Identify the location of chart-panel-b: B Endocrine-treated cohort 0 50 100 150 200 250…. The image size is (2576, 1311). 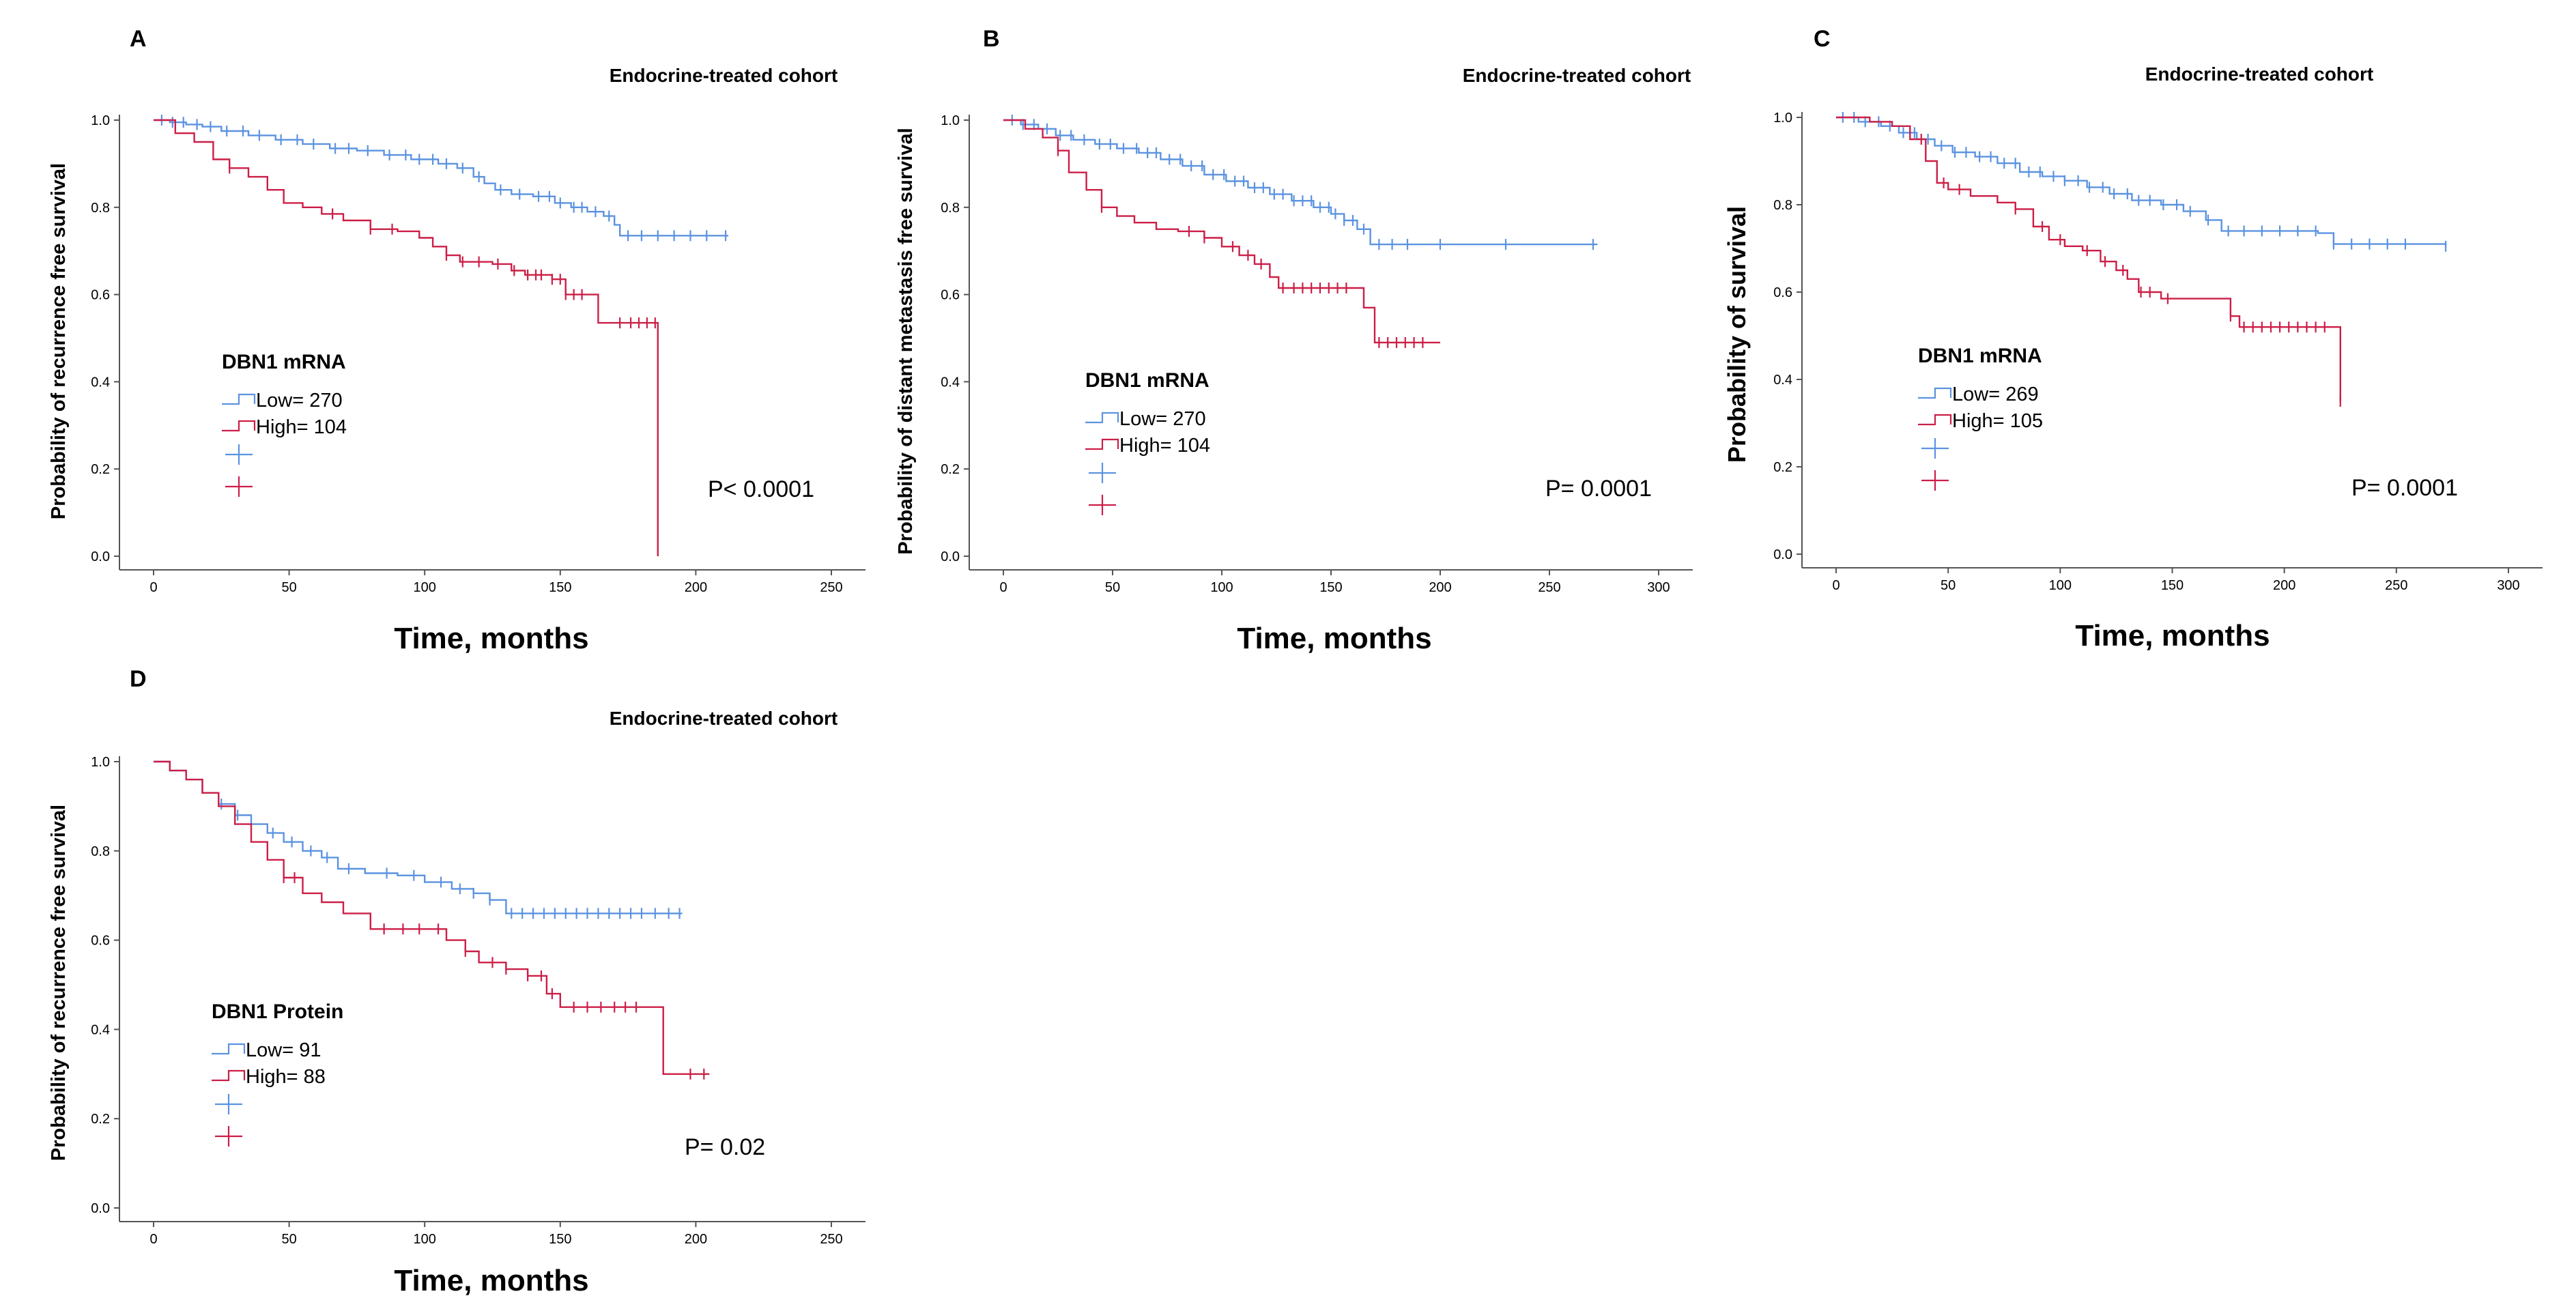
(1294, 340).